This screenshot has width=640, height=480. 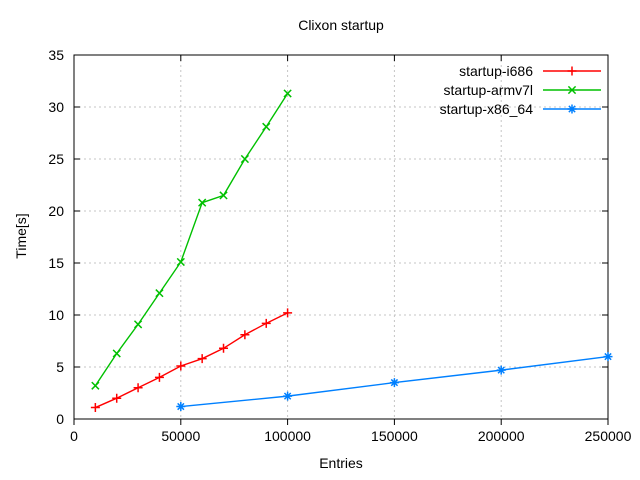 I want to click on legend-item-startup-x86_64: startup-x86_64, so click(x=521, y=108).